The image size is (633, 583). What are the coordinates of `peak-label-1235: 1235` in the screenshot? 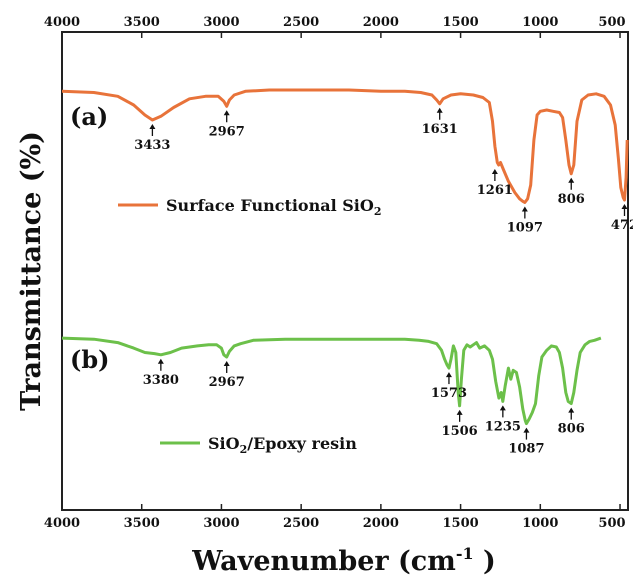 It's located at (503, 426).